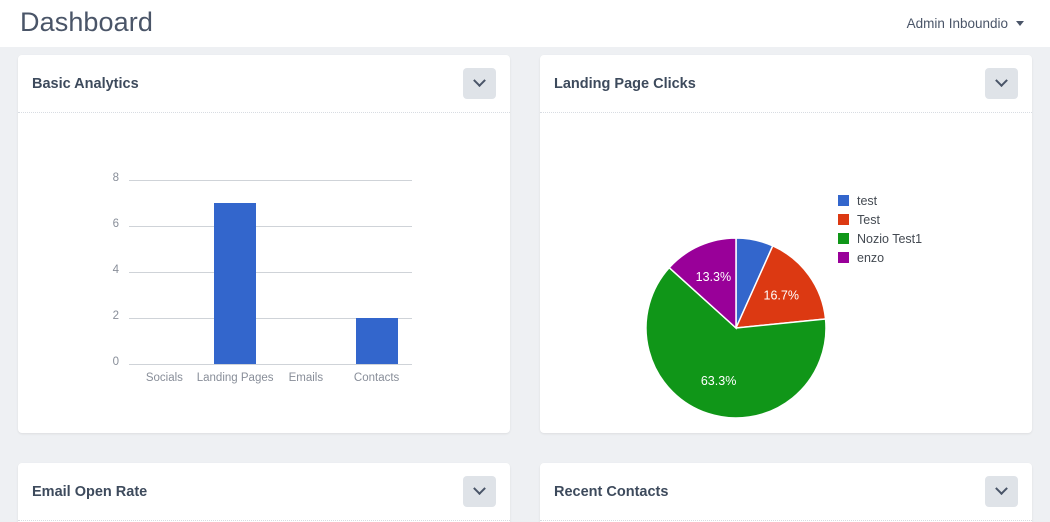 Image resolution: width=1050 pixels, height=522 pixels. Describe the element at coordinates (611, 491) in the screenshot. I see `panel-title: Recent Contacts` at that location.